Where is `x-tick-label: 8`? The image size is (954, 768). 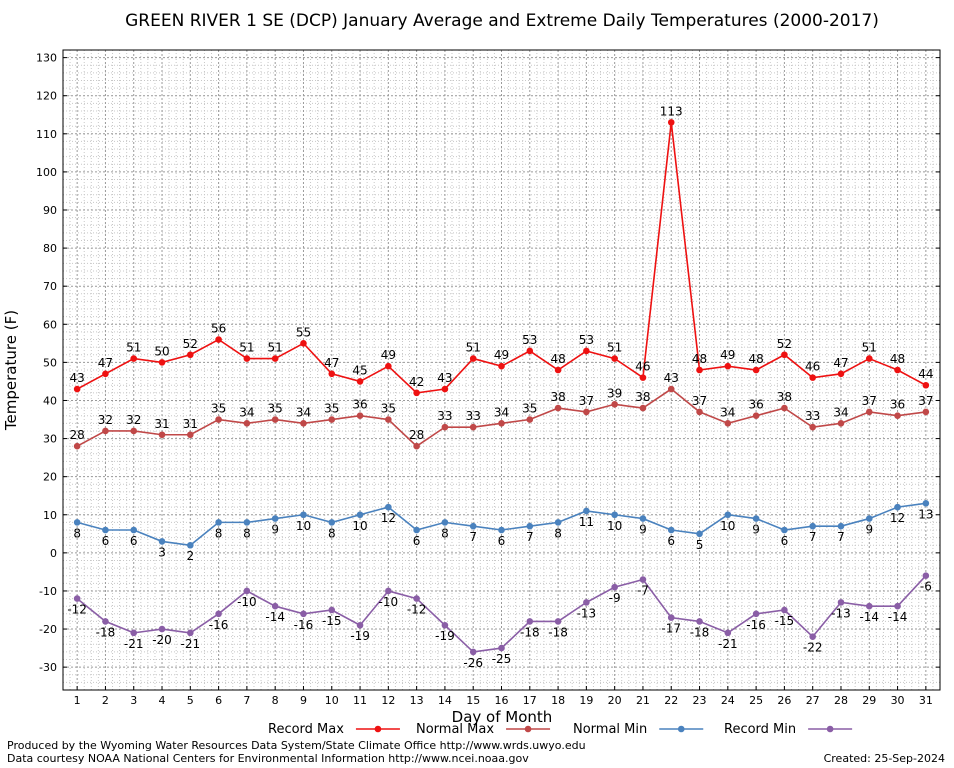 x-tick-label: 8 is located at coordinates (275, 700).